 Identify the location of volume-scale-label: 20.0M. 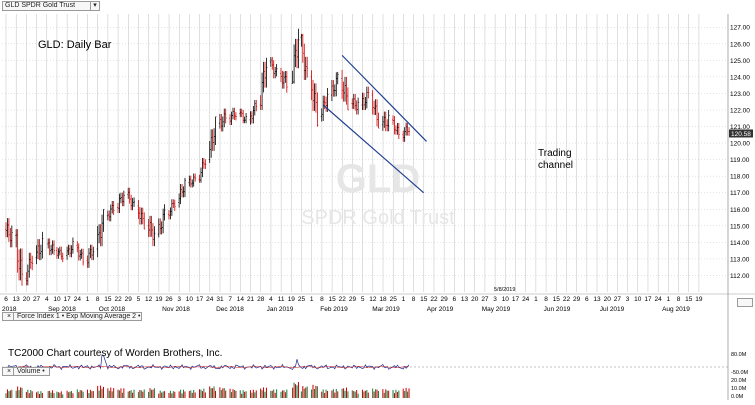
(739, 381).